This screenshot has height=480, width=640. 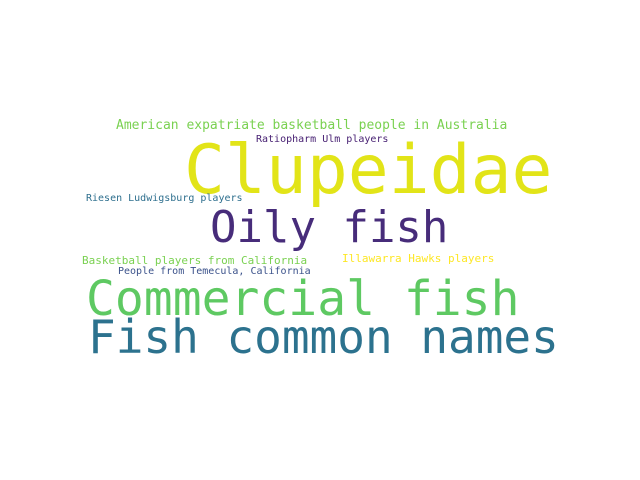 I want to click on word-fish-common-names: Fish common names, so click(x=323, y=337).